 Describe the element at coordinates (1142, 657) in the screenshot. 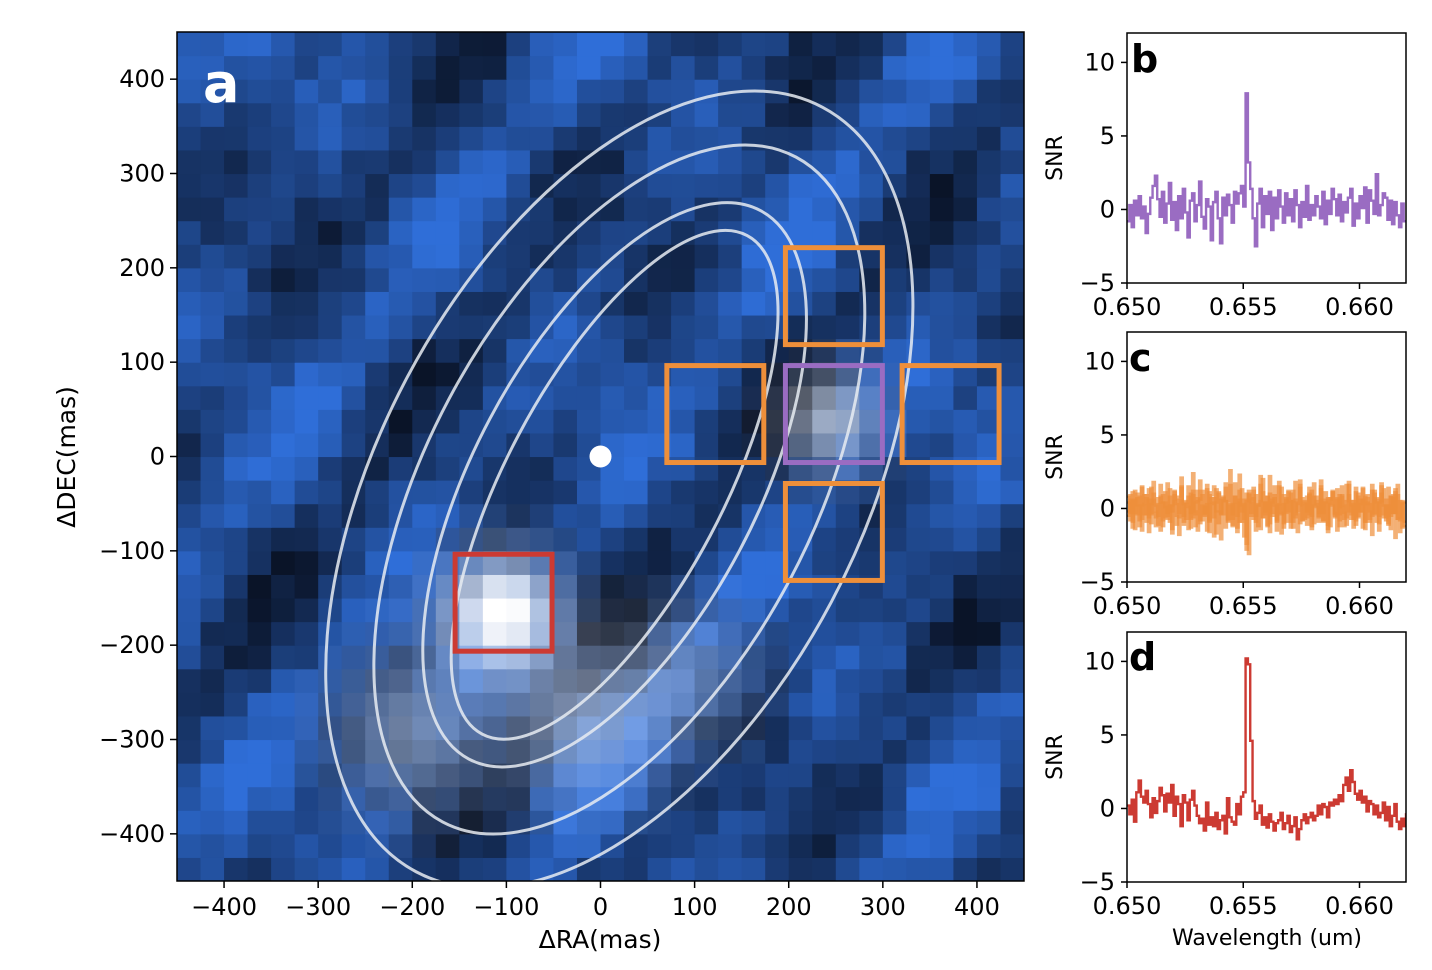

I see `panel-label-d: d` at that location.